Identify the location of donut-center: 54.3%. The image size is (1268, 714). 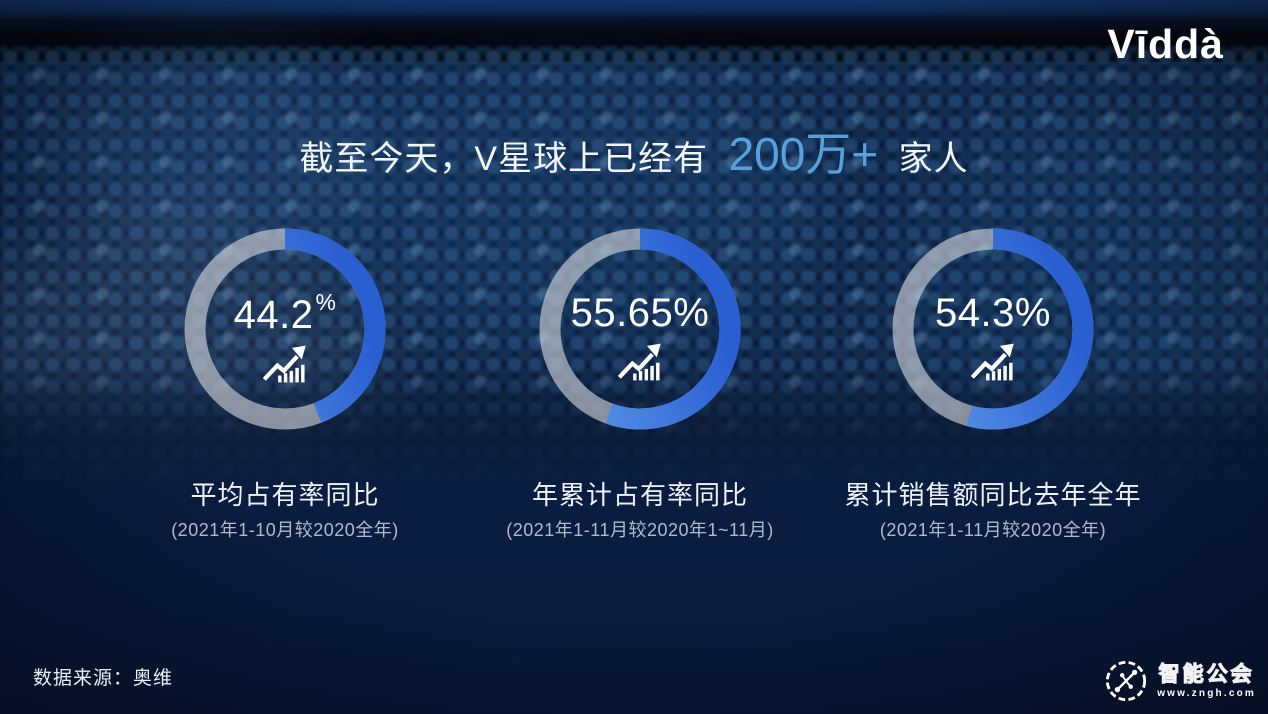
(993, 337).